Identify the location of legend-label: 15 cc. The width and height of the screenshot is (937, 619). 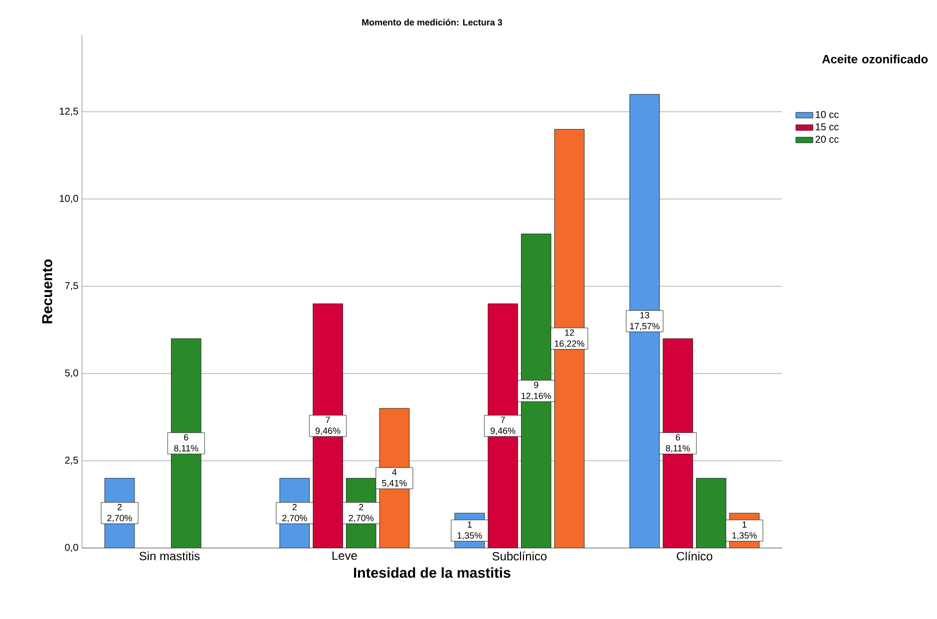
(827, 126).